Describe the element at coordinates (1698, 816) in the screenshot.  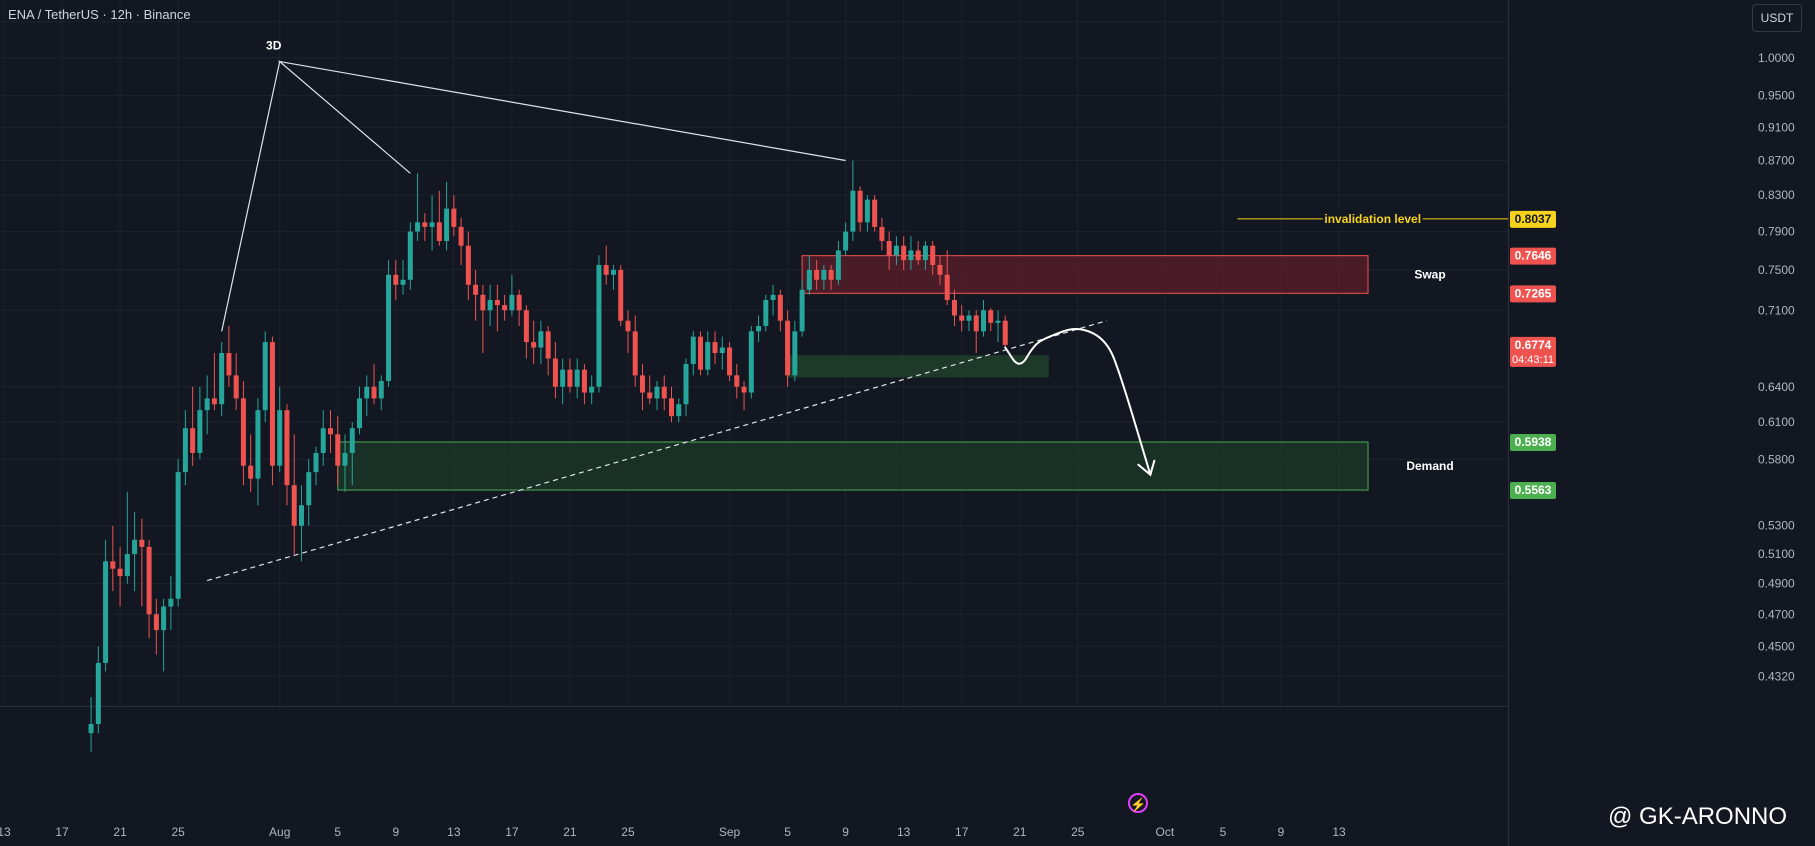
I see `watermark-text: @ GK-ARONNO` at that location.